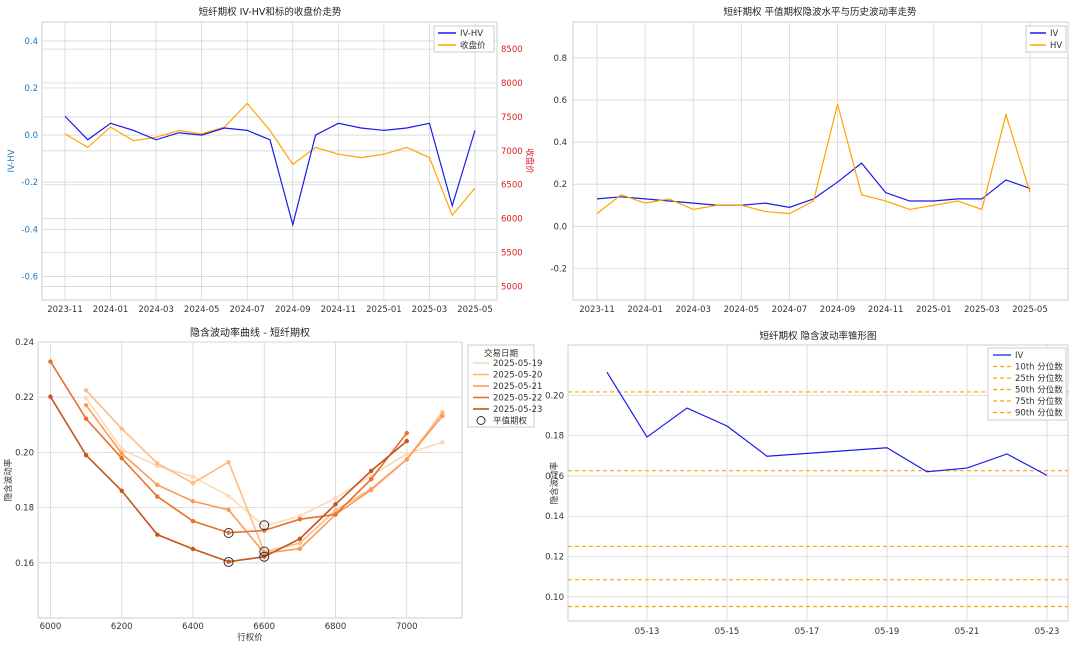  What do you see at coordinates (512, 84) in the screenshot?
I see `y2-tick-label: 8000` at bounding box center [512, 84].